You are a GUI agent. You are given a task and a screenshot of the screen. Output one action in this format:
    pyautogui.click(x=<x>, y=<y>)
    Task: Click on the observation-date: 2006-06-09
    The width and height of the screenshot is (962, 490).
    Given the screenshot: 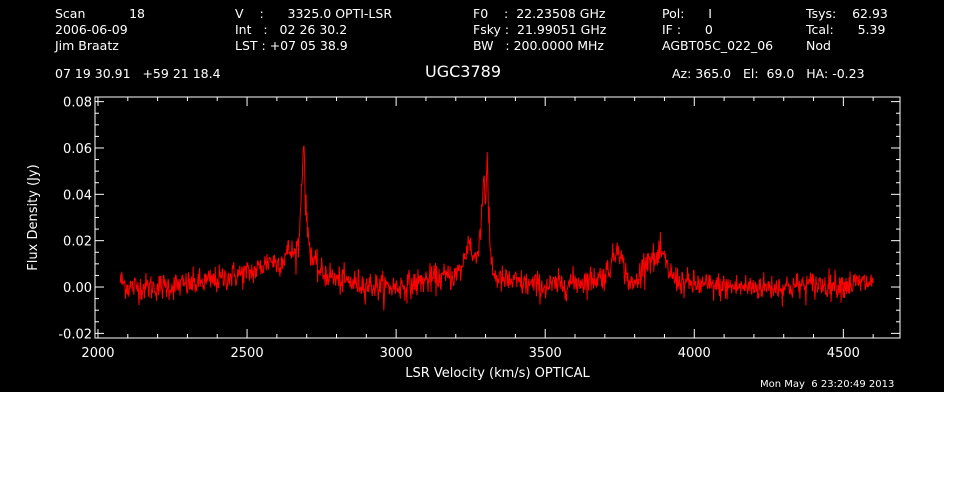 What is the action you would take?
    pyautogui.click(x=91, y=29)
    